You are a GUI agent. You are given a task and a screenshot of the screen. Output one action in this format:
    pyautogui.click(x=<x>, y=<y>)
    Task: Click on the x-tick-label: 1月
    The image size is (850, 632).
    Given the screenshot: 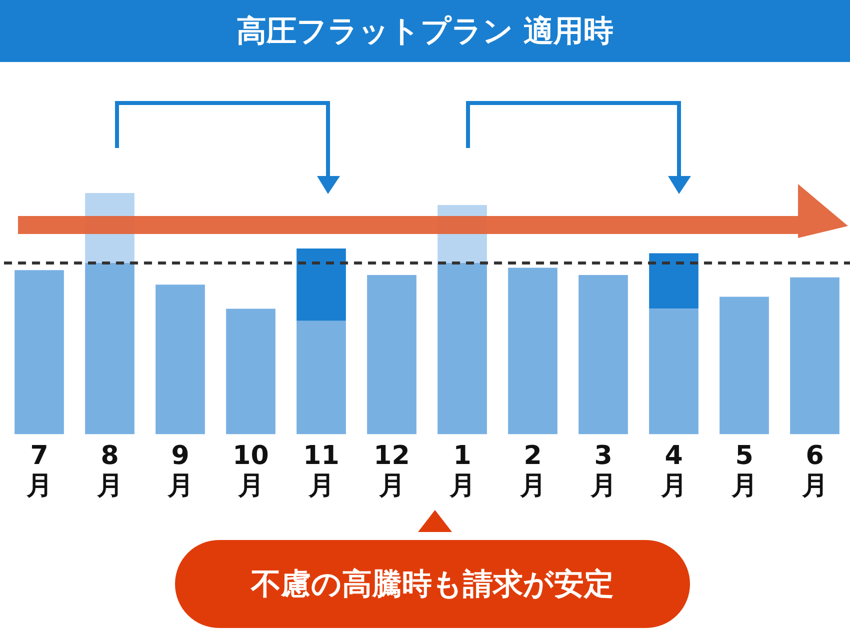 What is the action you would take?
    pyautogui.click(x=462, y=470)
    